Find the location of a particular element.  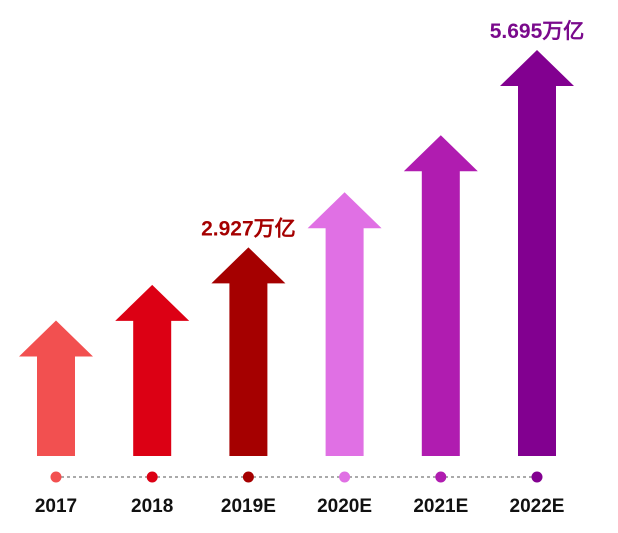

value-annotation-2022E: 5.695万亿 is located at coordinates (537, 31).